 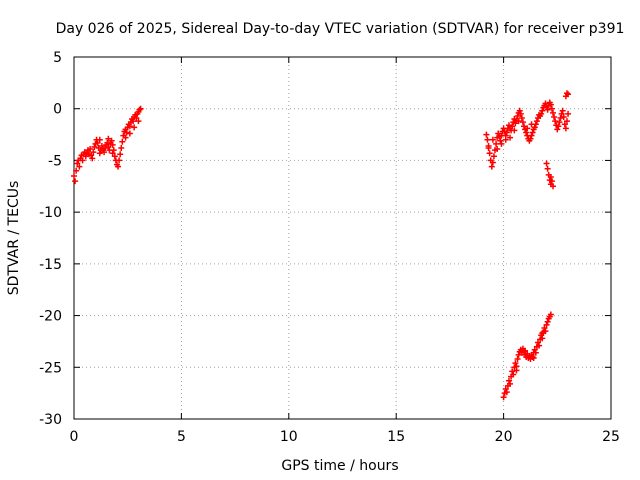 What do you see at coordinates (14, 238) in the screenshot?
I see `y-axis-label: SDTVAR / TECUs` at bounding box center [14, 238].